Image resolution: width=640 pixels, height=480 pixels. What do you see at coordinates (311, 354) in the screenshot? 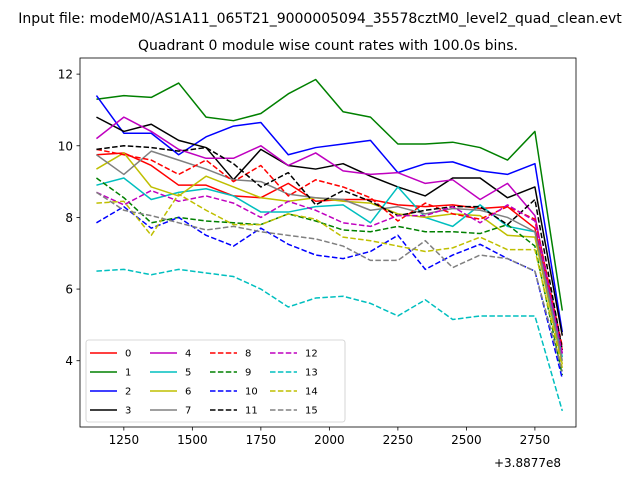
I see `legend-label-12: 12` at bounding box center [311, 354].